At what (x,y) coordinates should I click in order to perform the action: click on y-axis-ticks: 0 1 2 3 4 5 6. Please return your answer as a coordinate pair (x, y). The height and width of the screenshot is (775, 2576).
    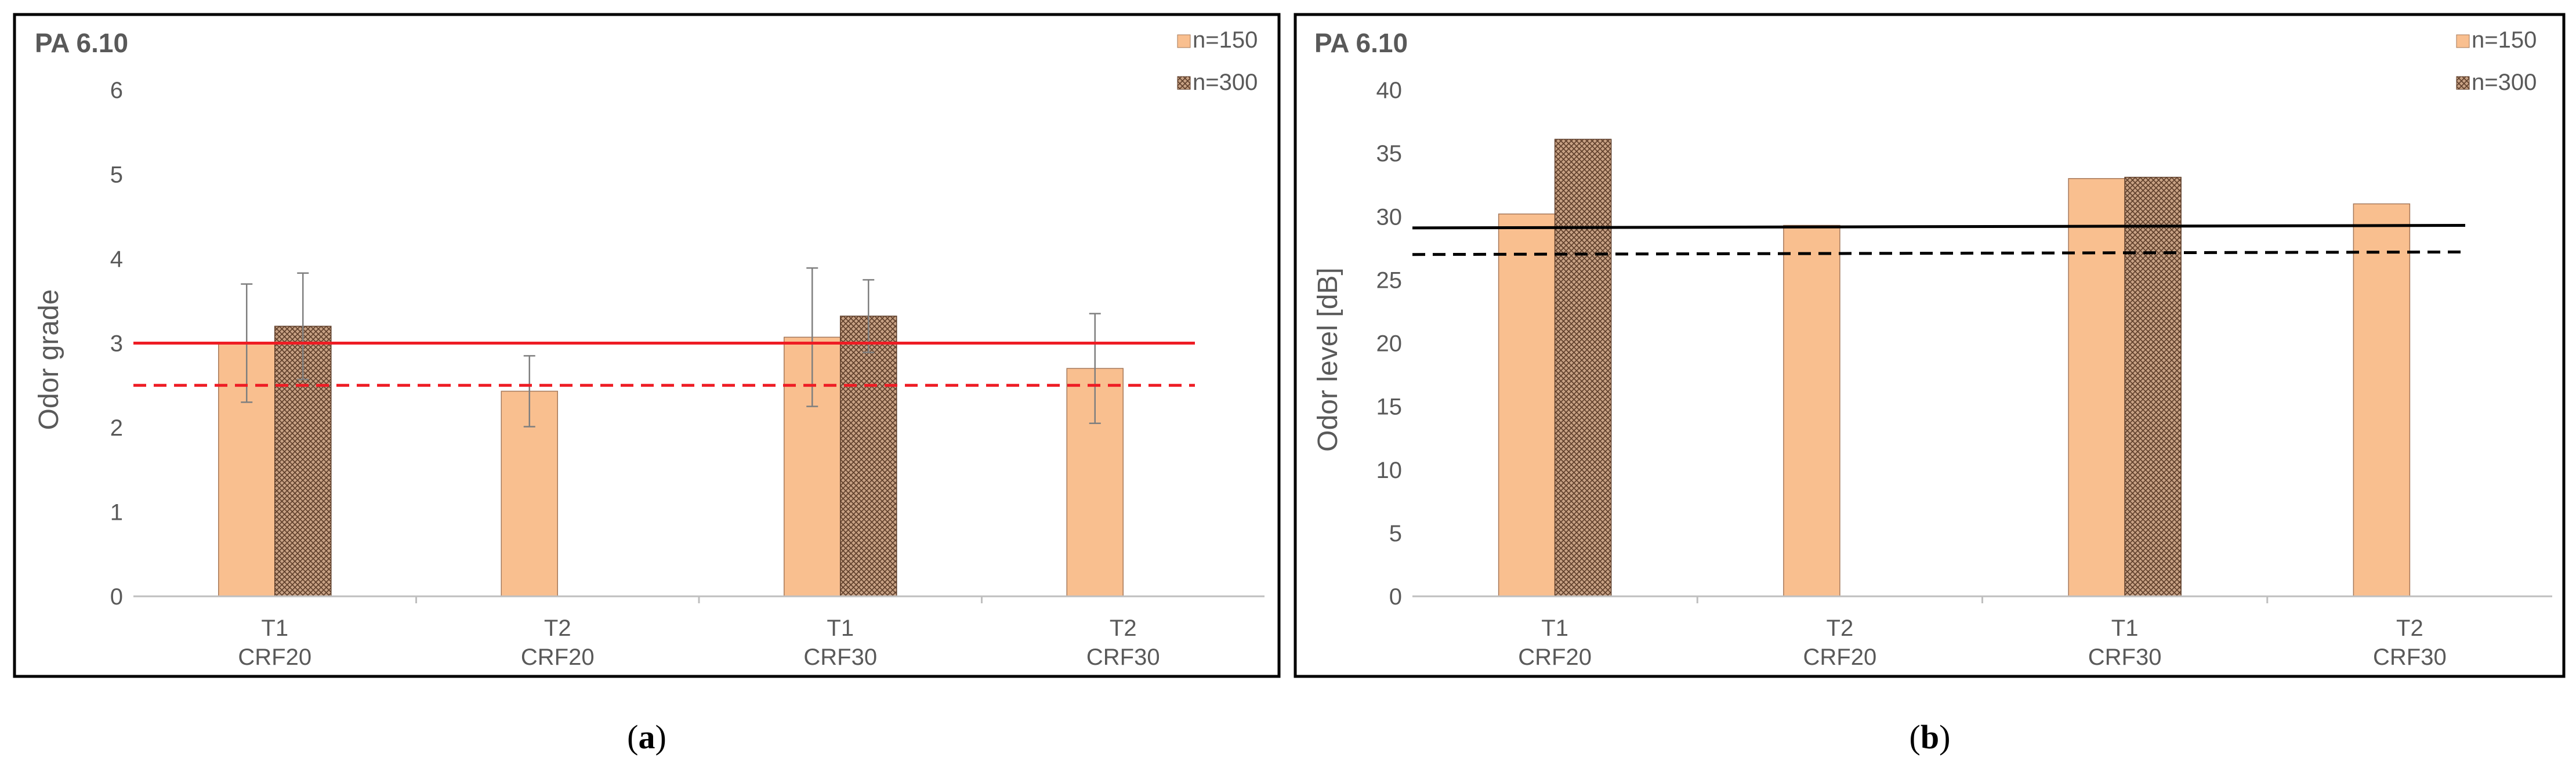
    Looking at the image, I should click on (117, 344).